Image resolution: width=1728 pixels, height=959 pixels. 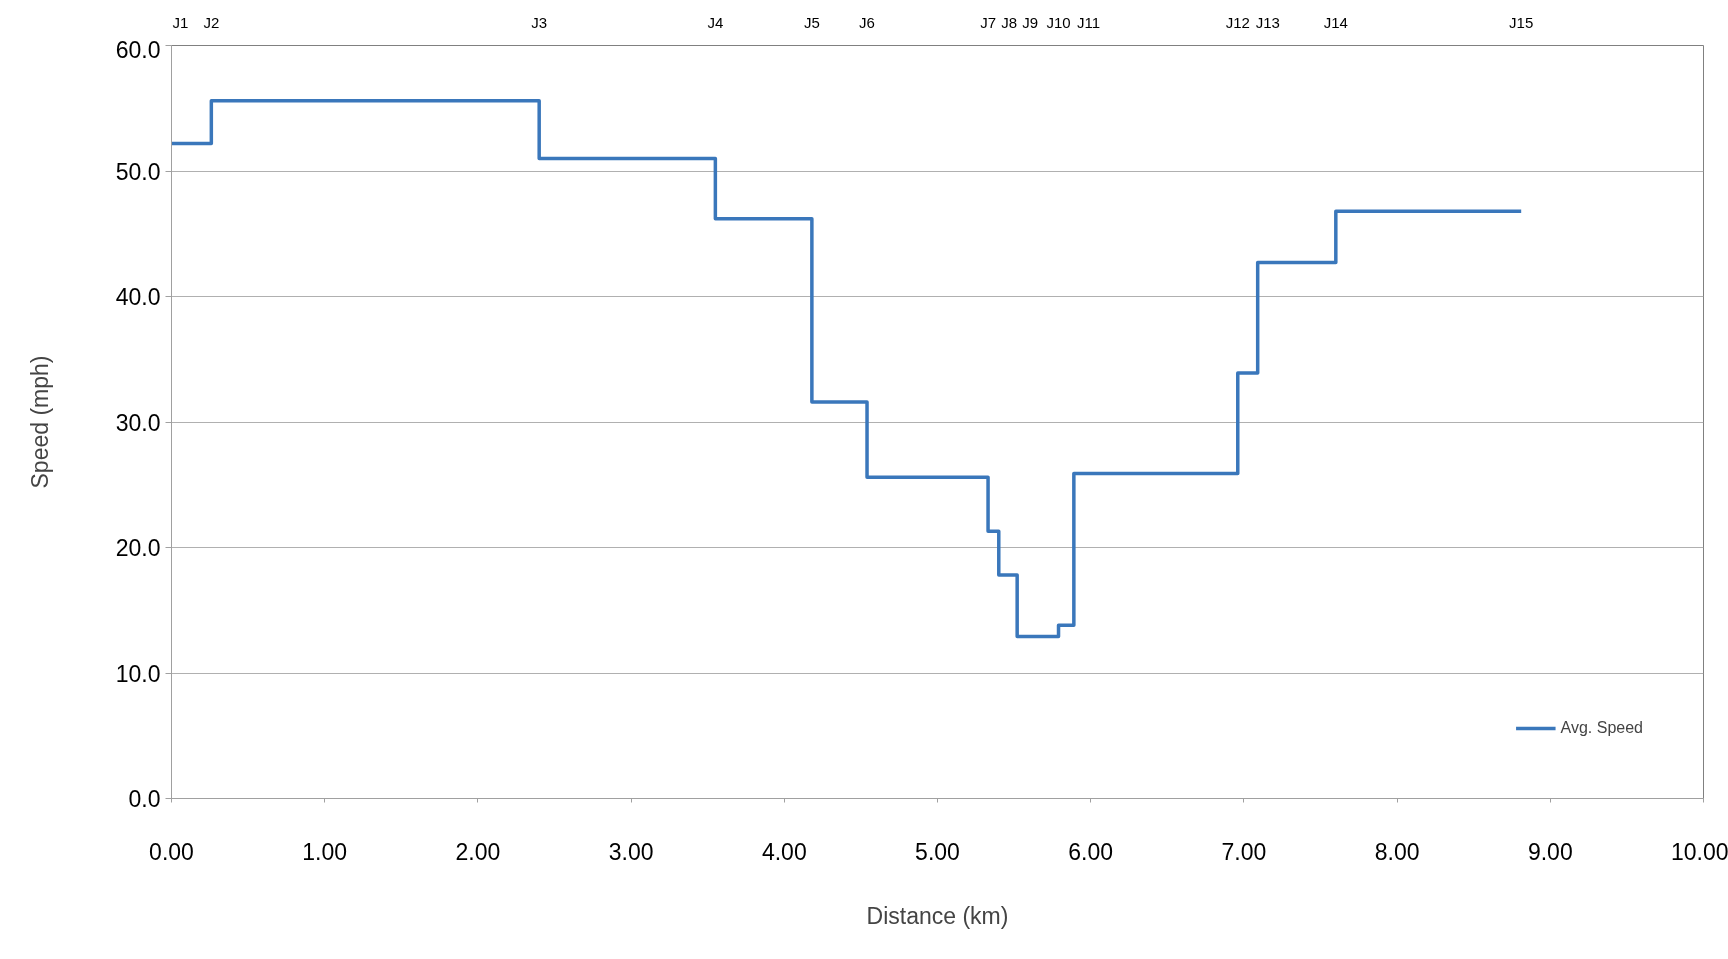 What do you see at coordinates (1601, 728) in the screenshot?
I see `legend-label: Avg. Speed` at bounding box center [1601, 728].